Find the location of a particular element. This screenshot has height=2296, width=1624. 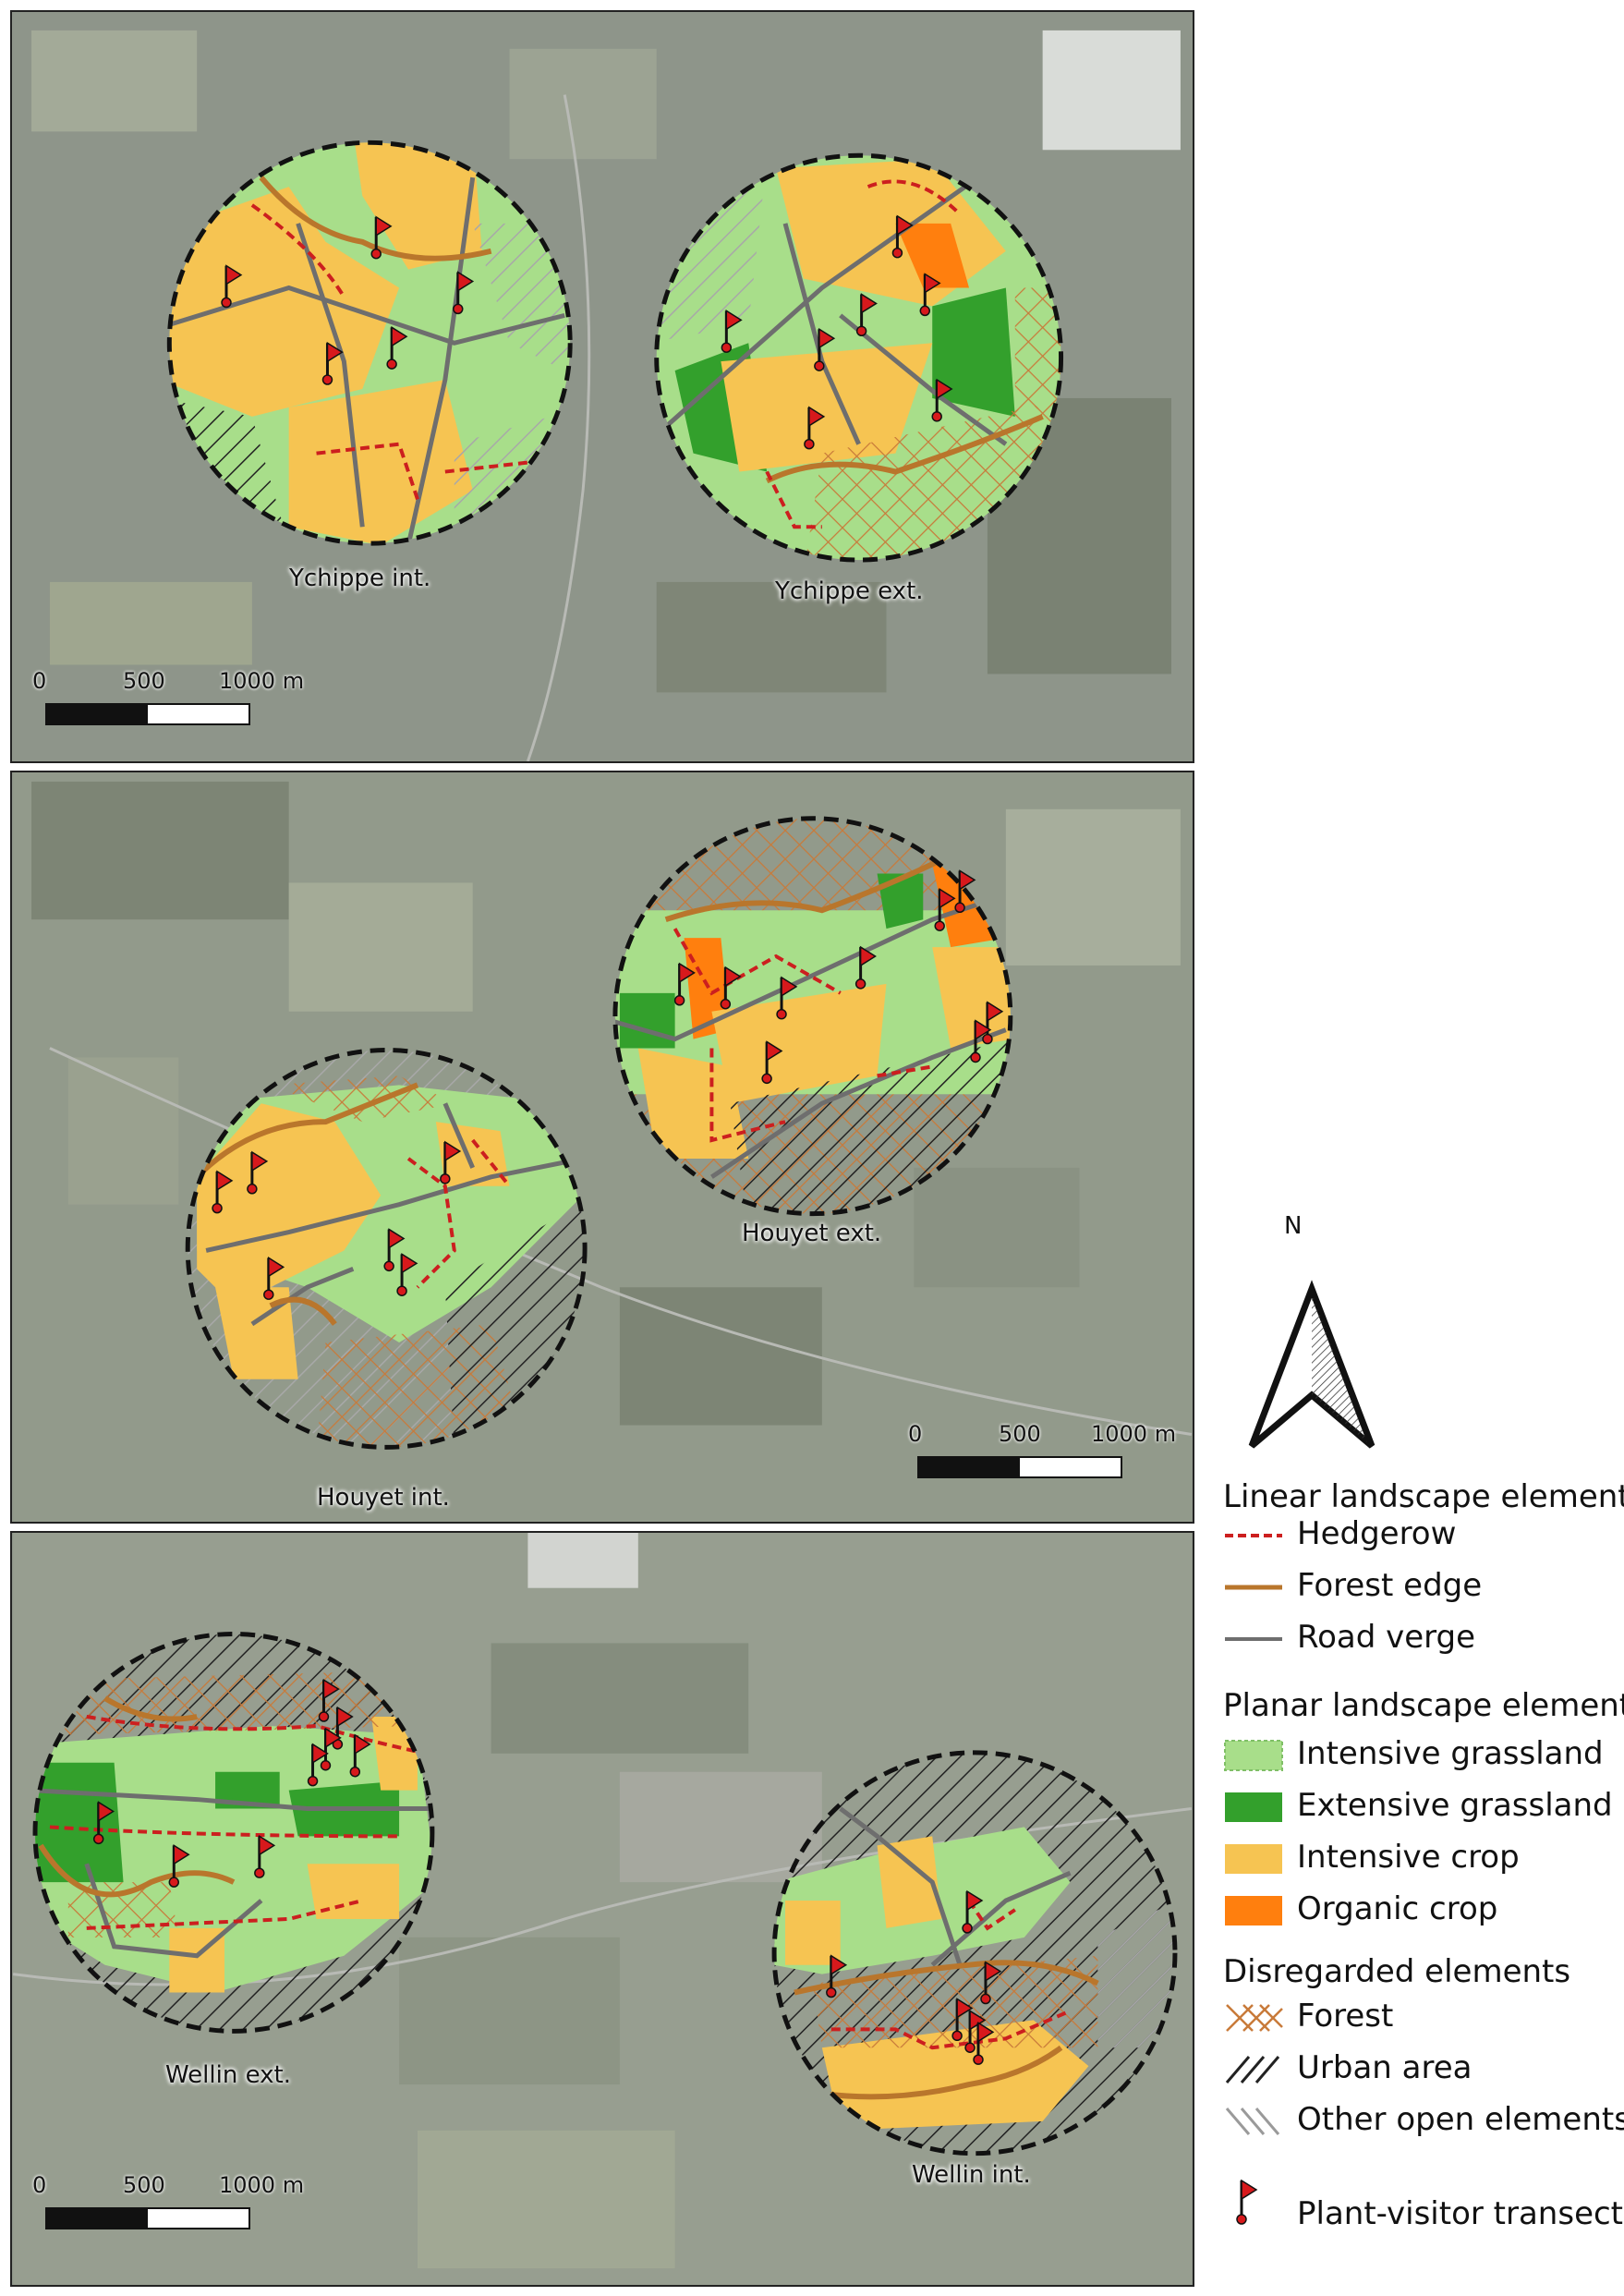

legend-heading: Planar landscape element is located at coordinates (1423, 1705).